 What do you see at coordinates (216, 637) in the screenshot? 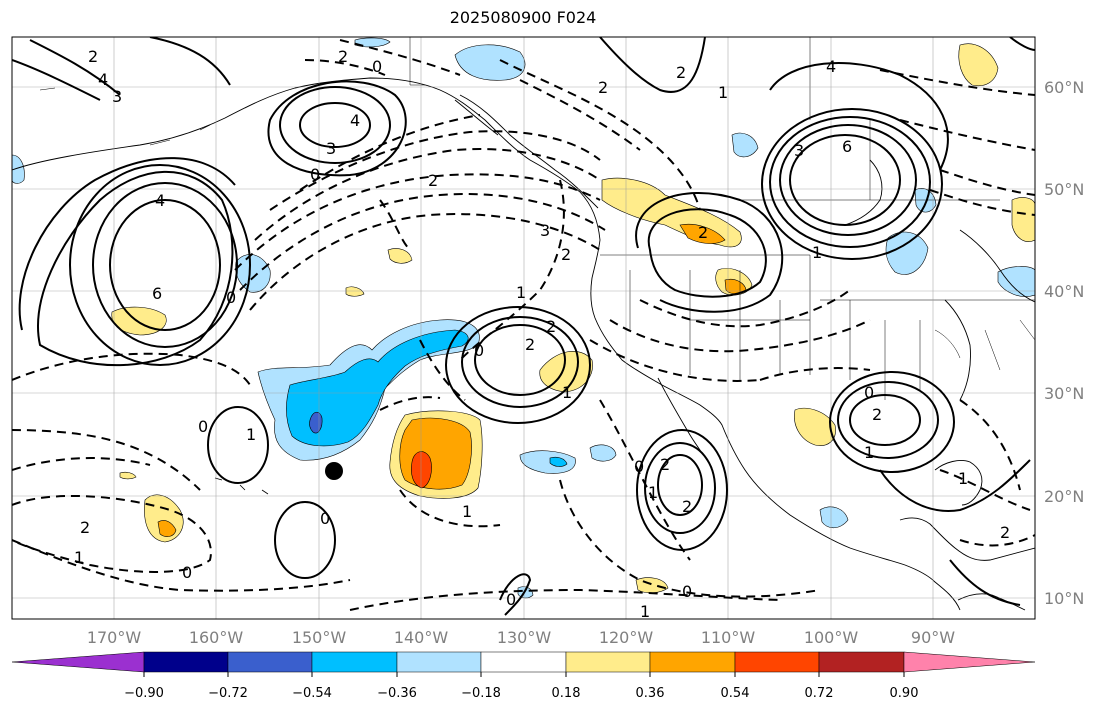
I see `lon-label: 160°W` at bounding box center [216, 637].